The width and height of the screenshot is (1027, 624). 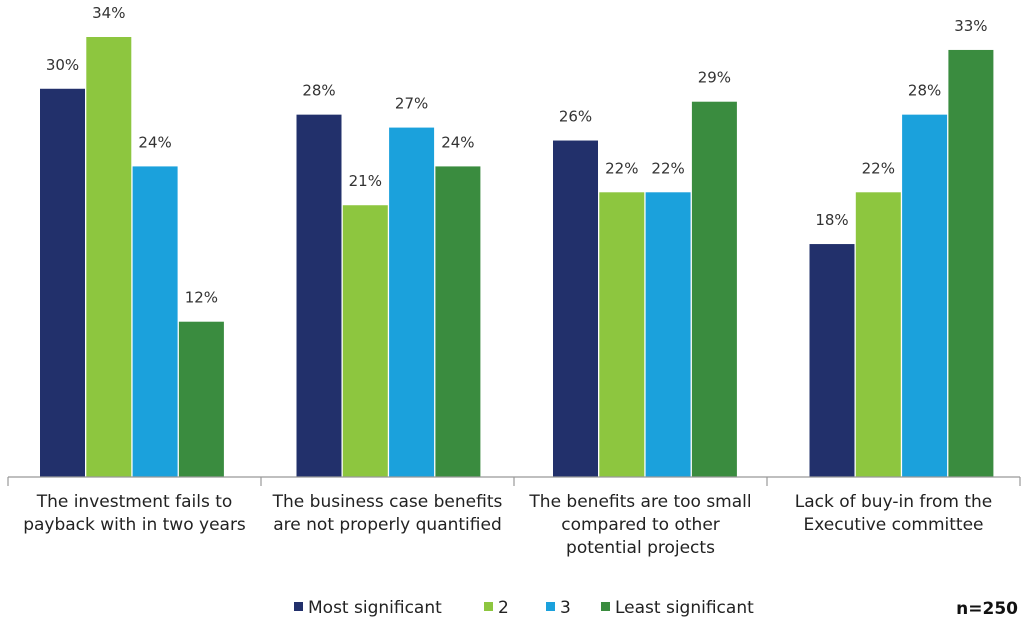 What do you see at coordinates (684, 608) in the screenshot?
I see `legend-label: Least significant` at bounding box center [684, 608].